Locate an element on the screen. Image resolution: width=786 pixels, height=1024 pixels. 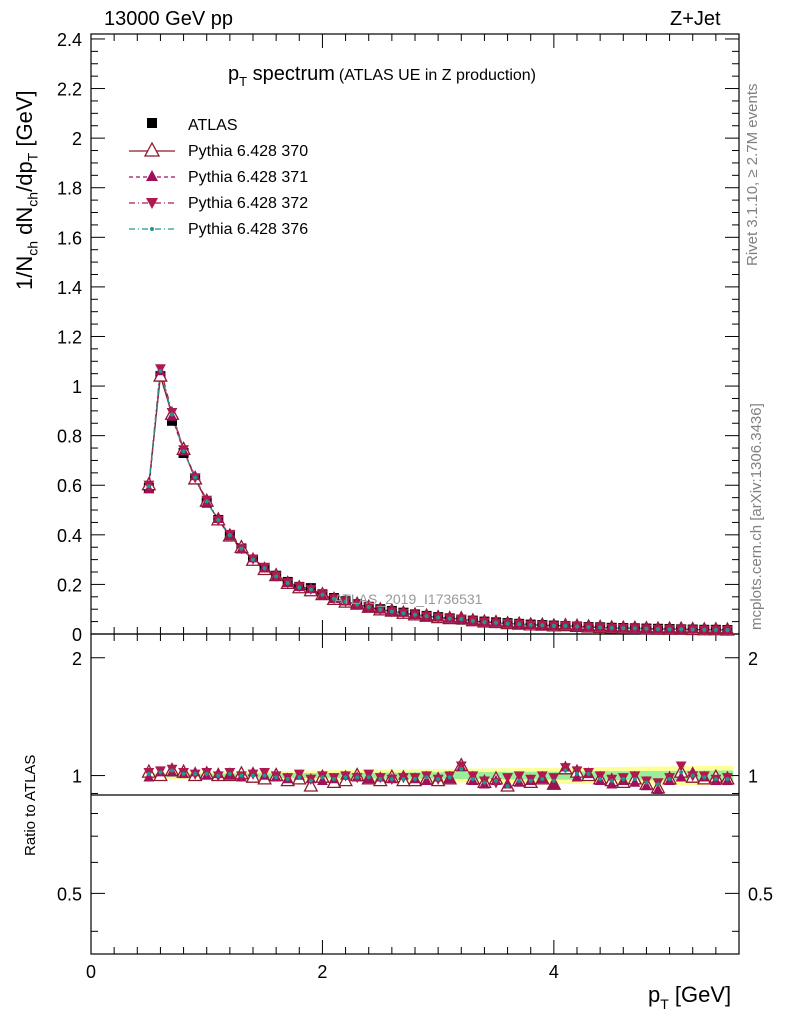
ratio-tick-label-left: 1 is located at coordinates (77, 777).